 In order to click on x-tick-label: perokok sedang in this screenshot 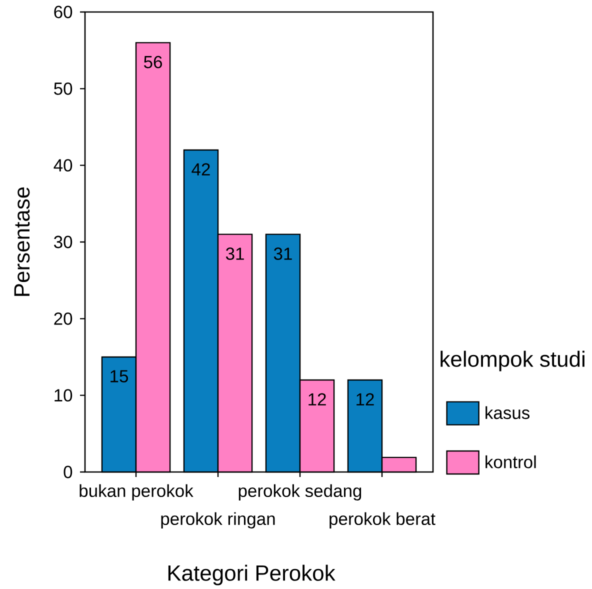, I will do `click(300, 492)`.